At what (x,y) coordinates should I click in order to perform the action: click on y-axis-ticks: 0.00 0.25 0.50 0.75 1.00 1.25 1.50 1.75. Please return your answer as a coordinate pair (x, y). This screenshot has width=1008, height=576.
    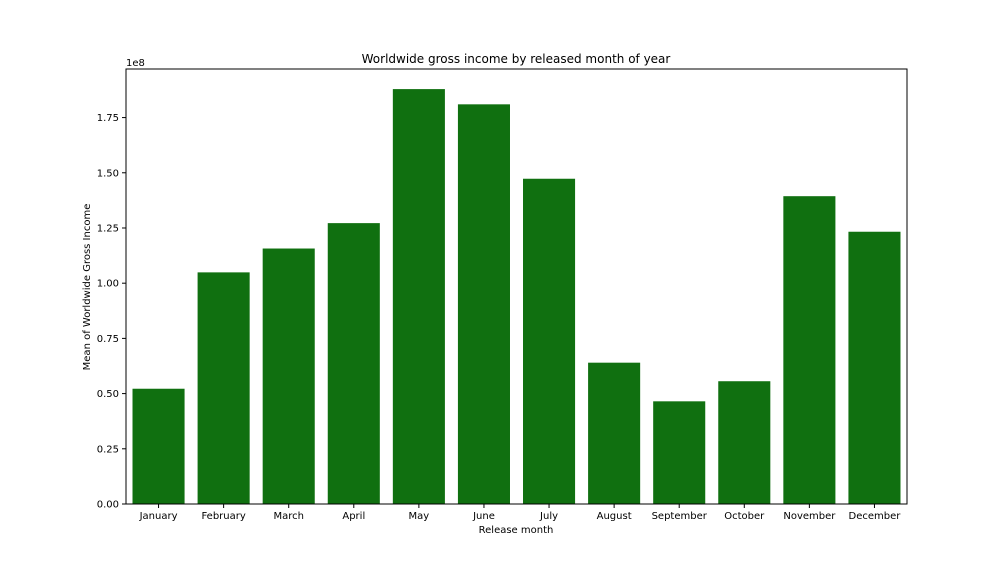
    Looking at the image, I should click on (111, 312).